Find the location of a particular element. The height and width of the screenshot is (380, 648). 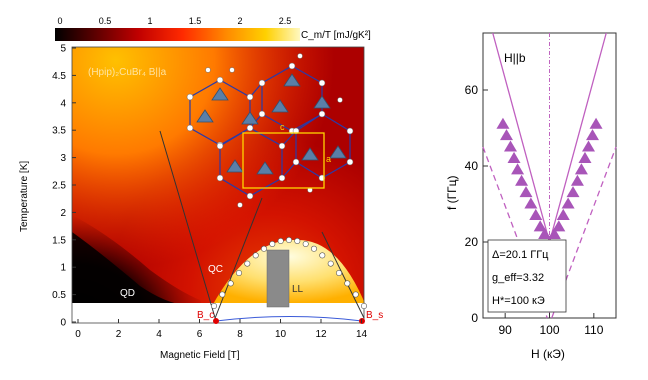

left-x-tick-label: 14 is located at coordinates (362, 334).